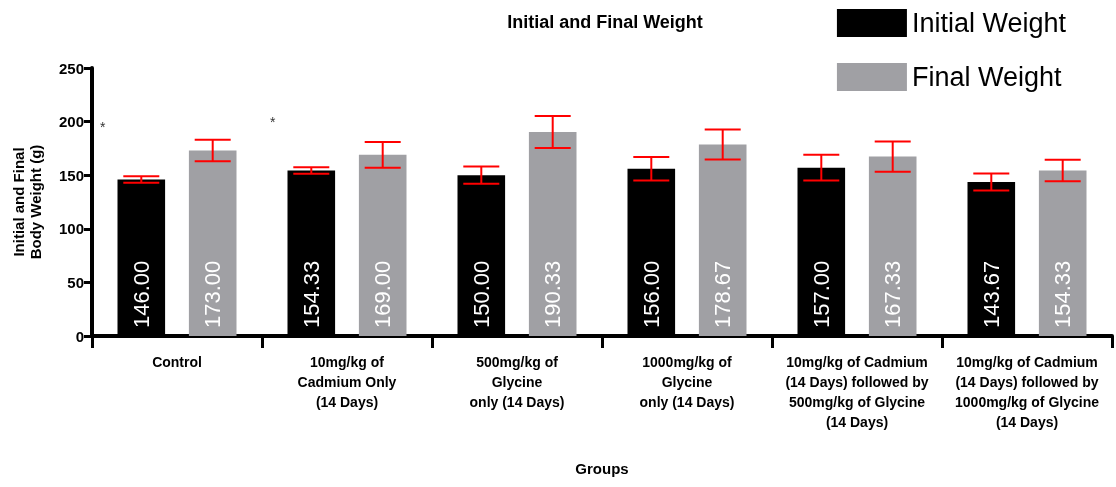  I want to click on data-label: 169.00, so click(383, 294).